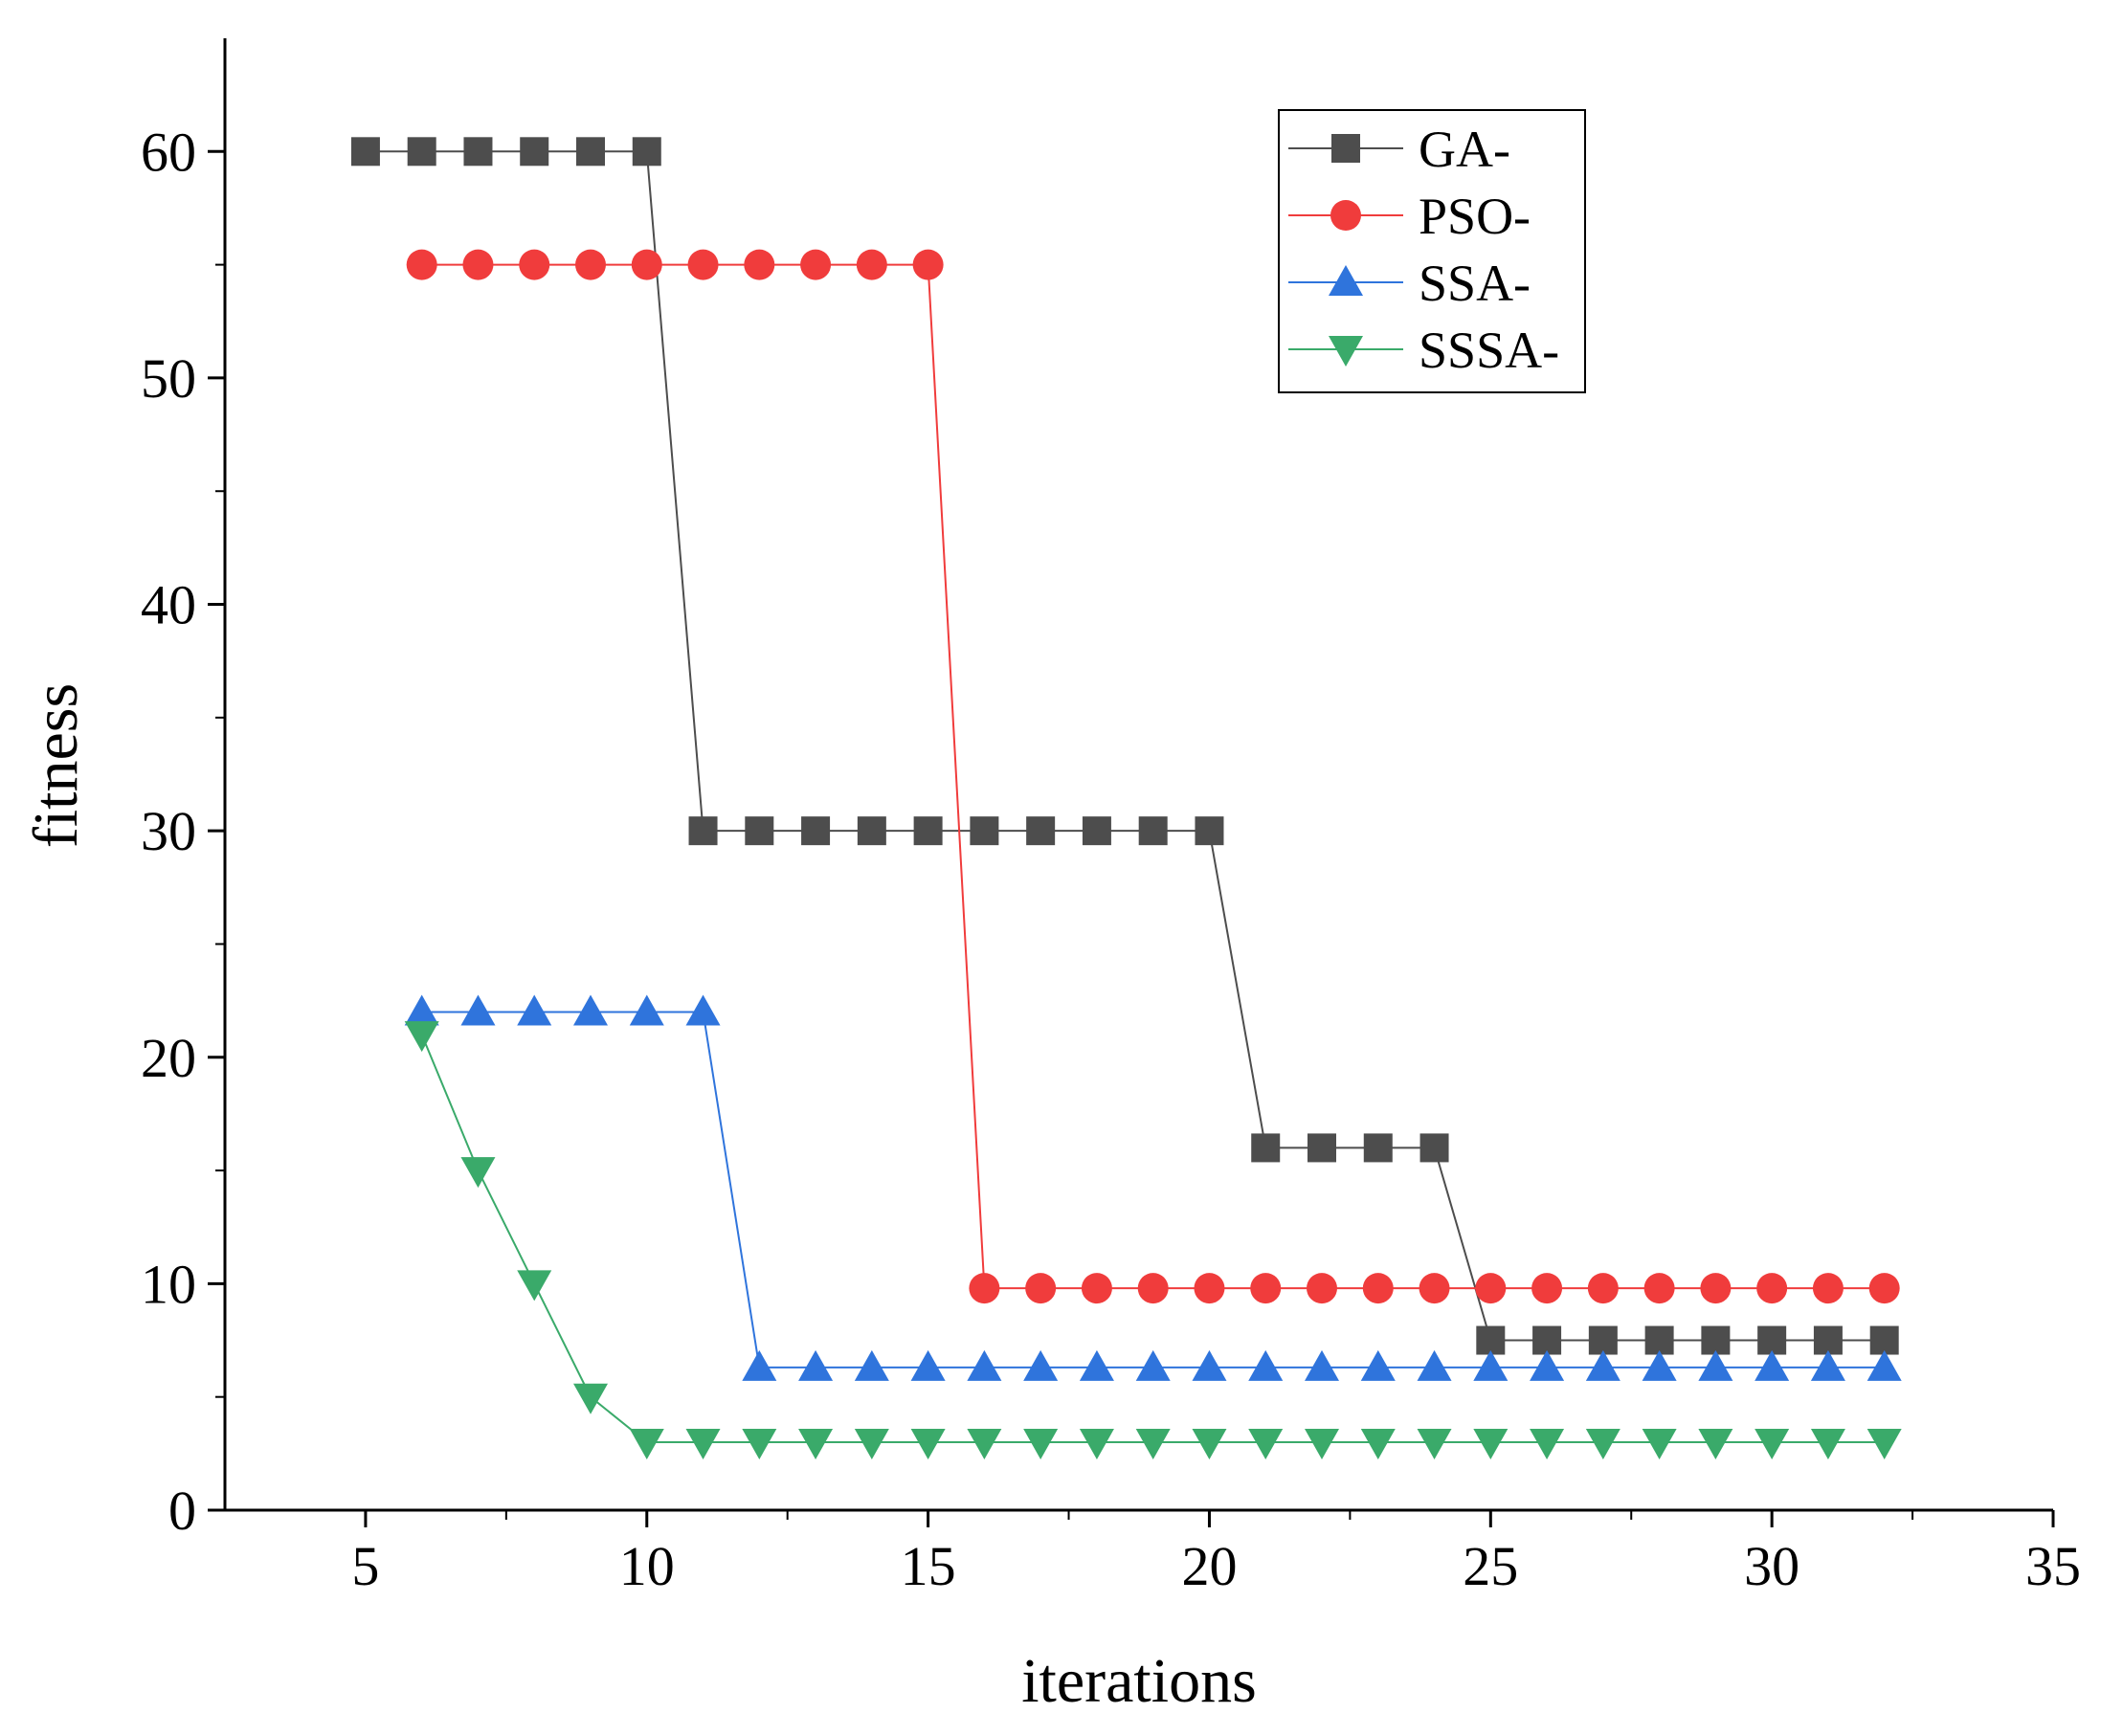  What do you see at coordinates (928, 1566) in the screenshot?
I see `x-tick-label: 15` at bounding box center [928, 1566].